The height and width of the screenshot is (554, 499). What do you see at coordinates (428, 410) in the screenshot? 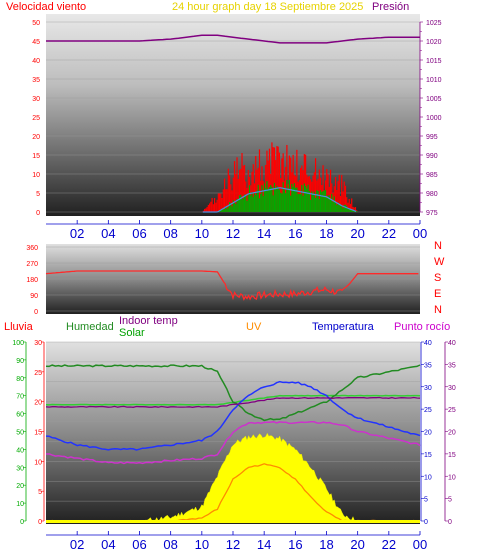
I see `temp-tick: 25` at bounding box center [428, 410].